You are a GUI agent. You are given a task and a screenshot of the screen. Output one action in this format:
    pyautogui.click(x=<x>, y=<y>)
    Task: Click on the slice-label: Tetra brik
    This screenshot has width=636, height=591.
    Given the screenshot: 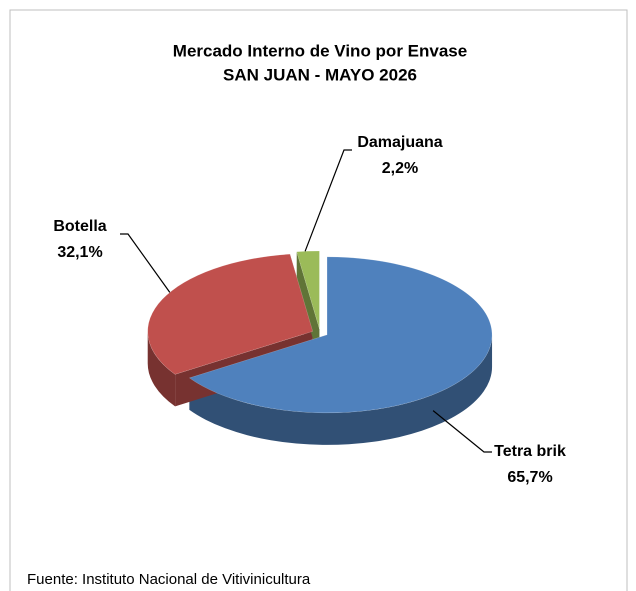 What is the action you would take?
    pyautogui.click(x=530, y=451)
    